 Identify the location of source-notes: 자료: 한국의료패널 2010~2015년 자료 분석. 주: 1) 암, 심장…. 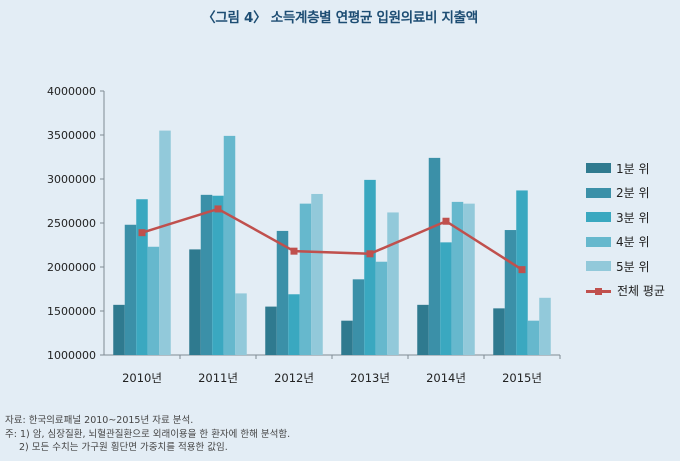
(147, 434).